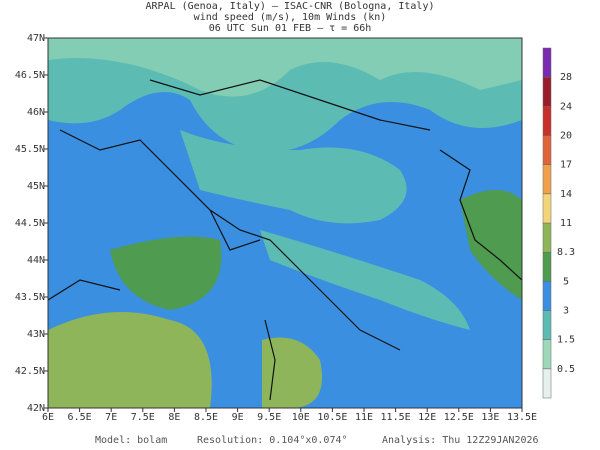 The width and height of the screenshot is (600, 450). Describe the element at coordinates (566, 223) in the screenshot. I see `colorbar-label: 11` at that location.